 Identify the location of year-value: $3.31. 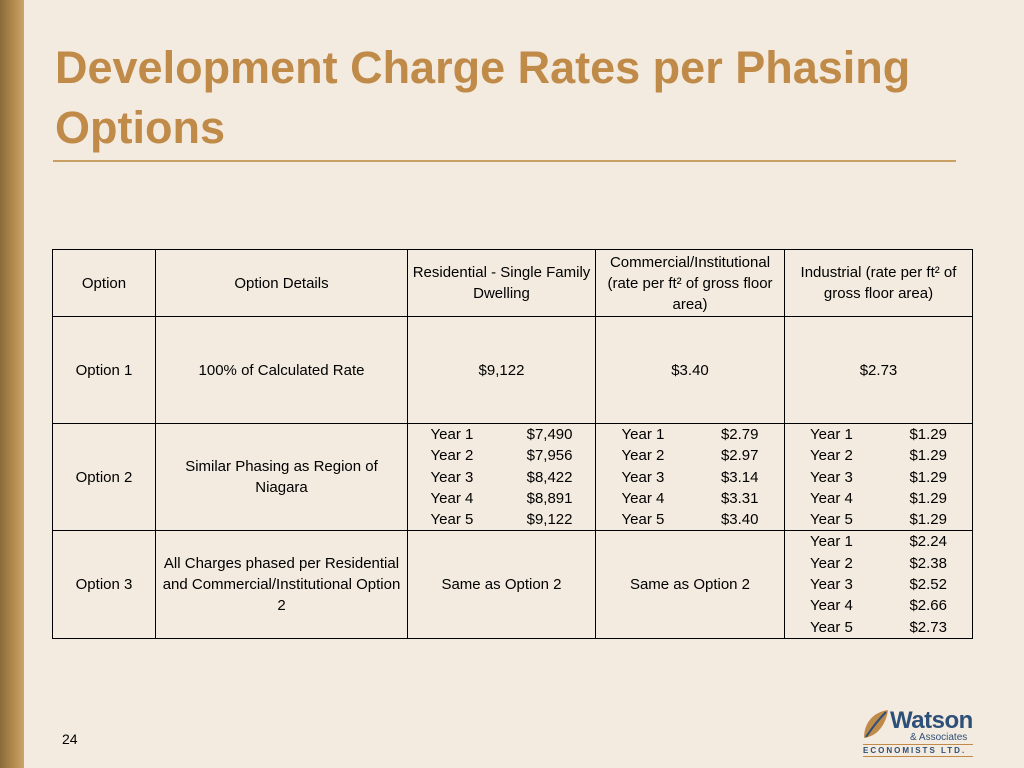
(739, 498).